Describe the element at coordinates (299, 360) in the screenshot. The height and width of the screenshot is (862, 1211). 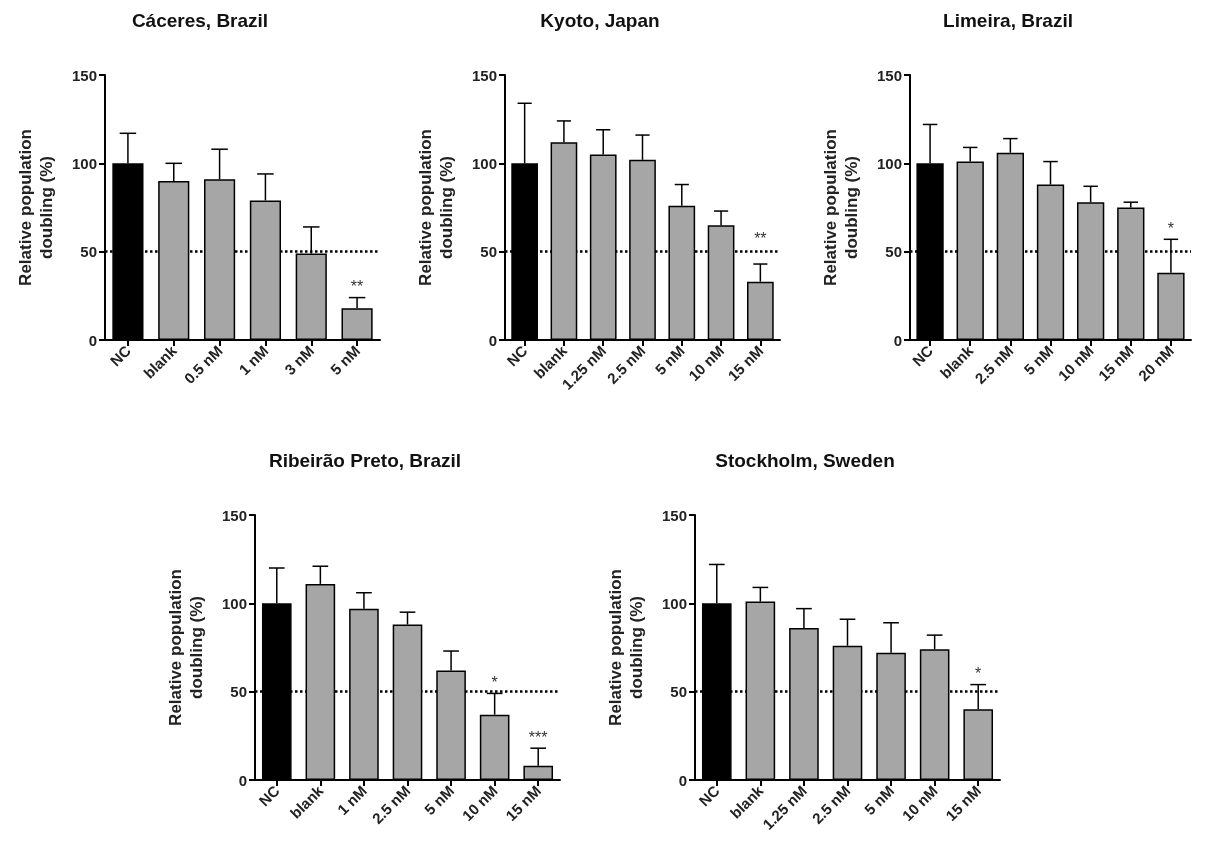
I see `x-tick-label: 3 nM` at that location.